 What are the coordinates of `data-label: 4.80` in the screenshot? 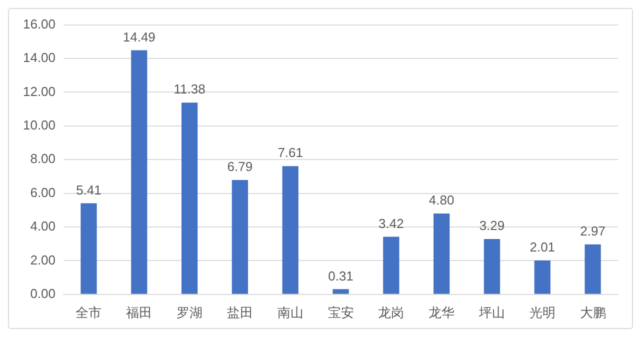 It's located at (441, 200).